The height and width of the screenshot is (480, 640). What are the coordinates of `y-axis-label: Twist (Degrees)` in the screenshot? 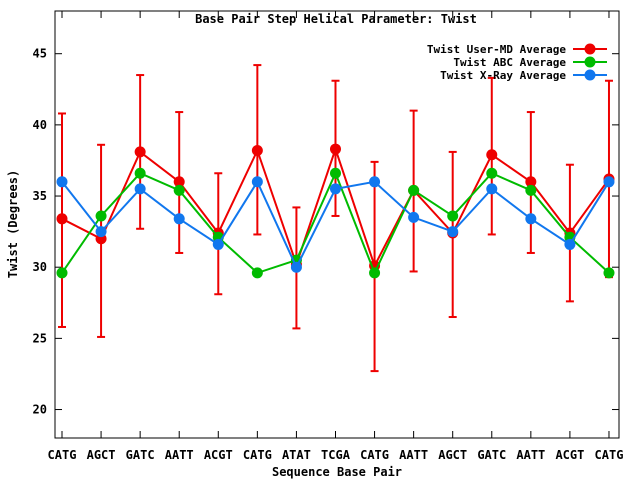 It's located at (13, 224).